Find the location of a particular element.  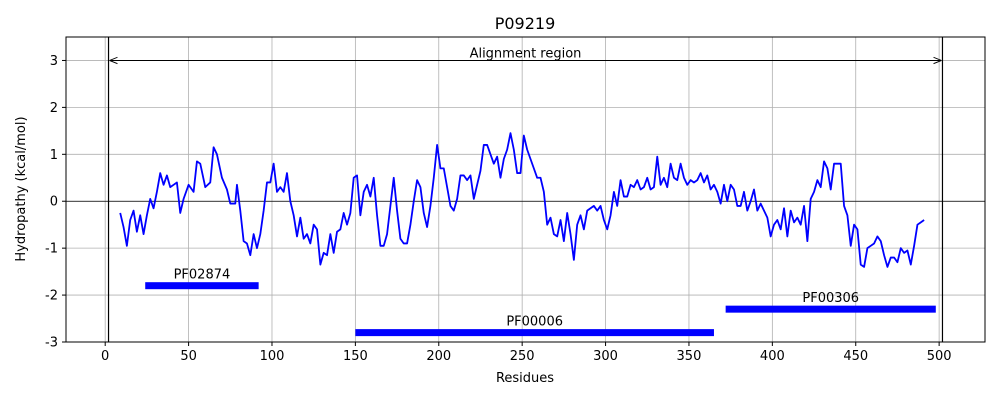

x-tick-label: 300 is located at coordinates (605, 356).